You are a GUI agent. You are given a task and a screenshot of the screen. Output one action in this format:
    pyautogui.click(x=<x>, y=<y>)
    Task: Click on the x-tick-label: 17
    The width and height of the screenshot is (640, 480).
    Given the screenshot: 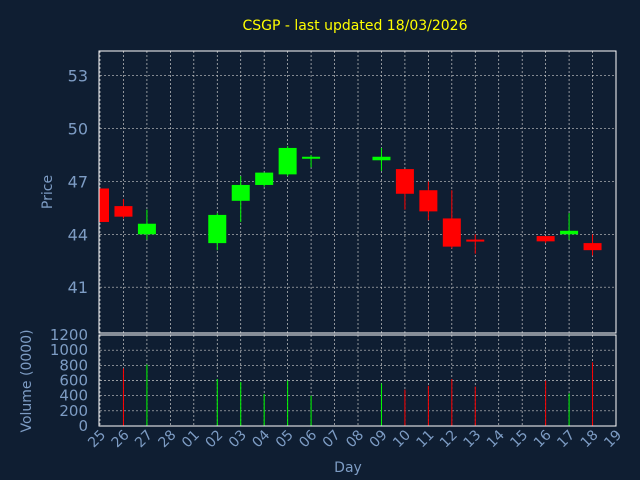 What is the action you would take?
    pyautogui.click(x=566, y=439)
    